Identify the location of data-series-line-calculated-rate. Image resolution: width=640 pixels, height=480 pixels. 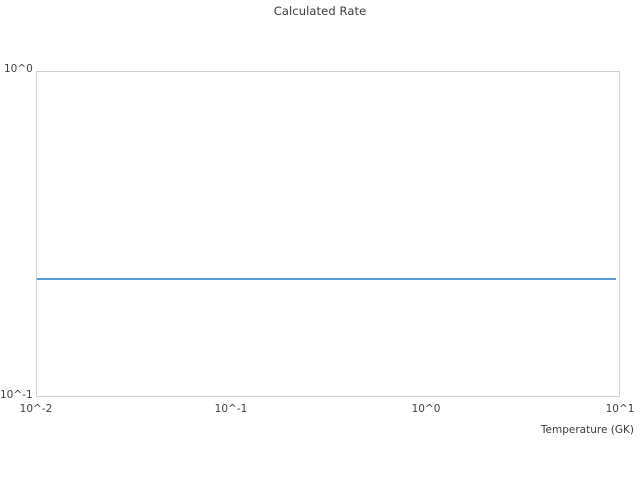
(326, 279).